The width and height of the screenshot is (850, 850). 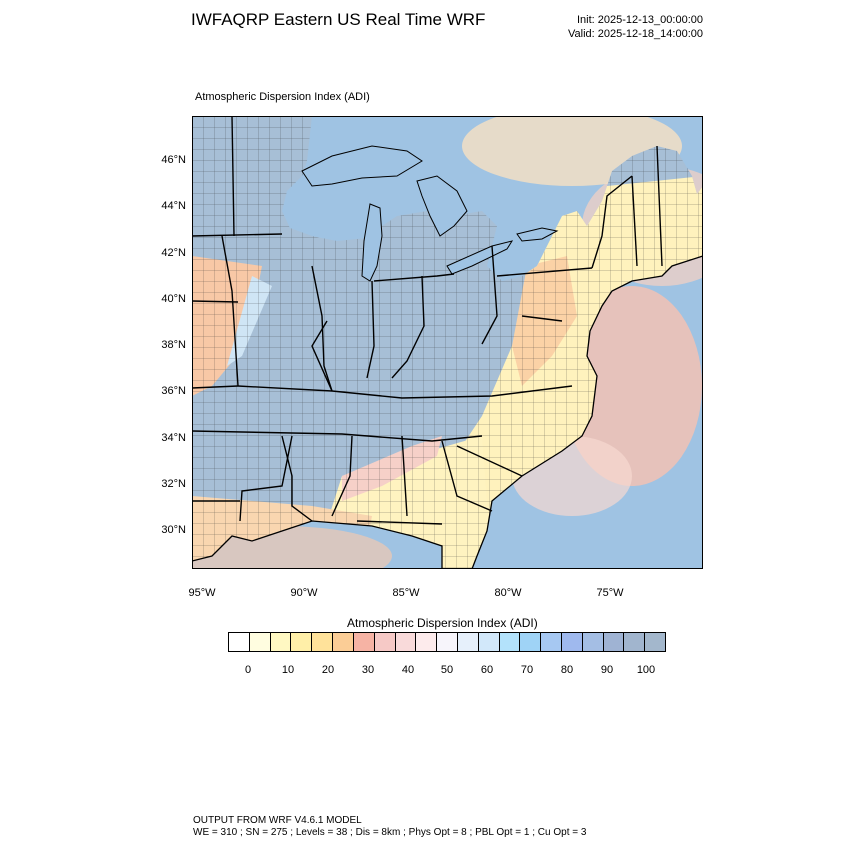 What do you see at coordinates (173, 391) in the screenshot?
I see `lat-label: 36°N` at bounding box center [173, 391].